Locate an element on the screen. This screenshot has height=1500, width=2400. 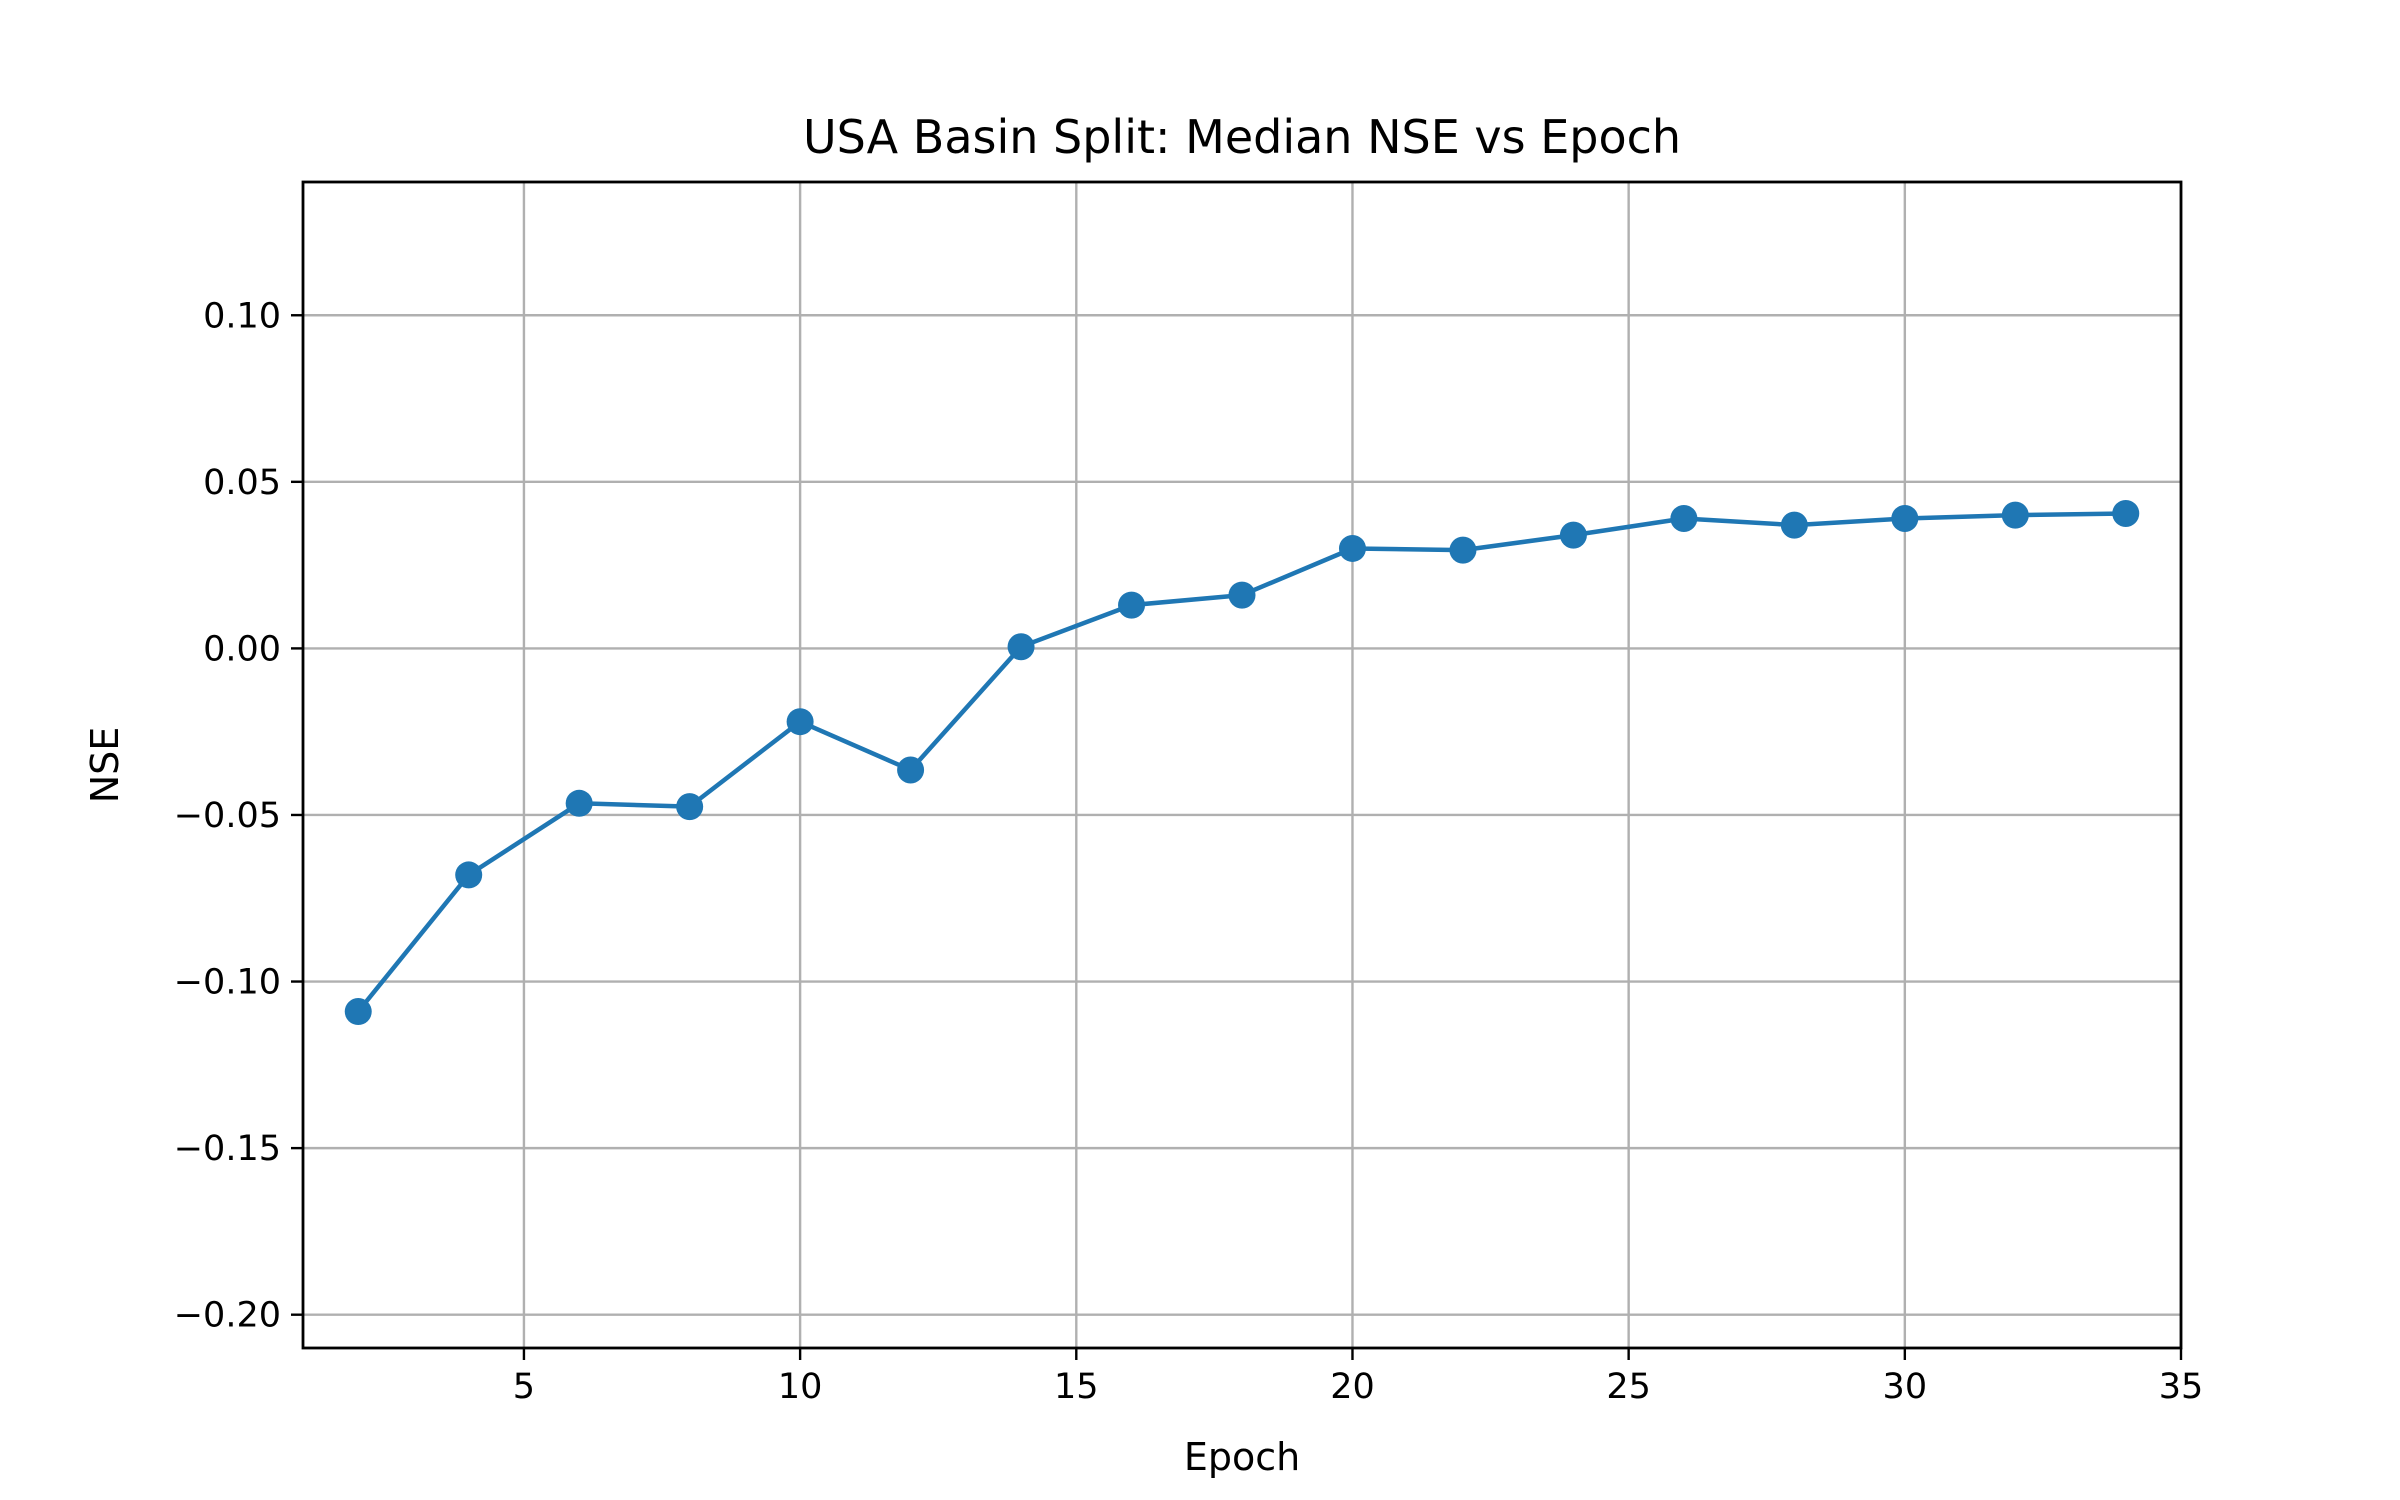
y-tick-label: −0.15 is located at coordinates (227, 1149).